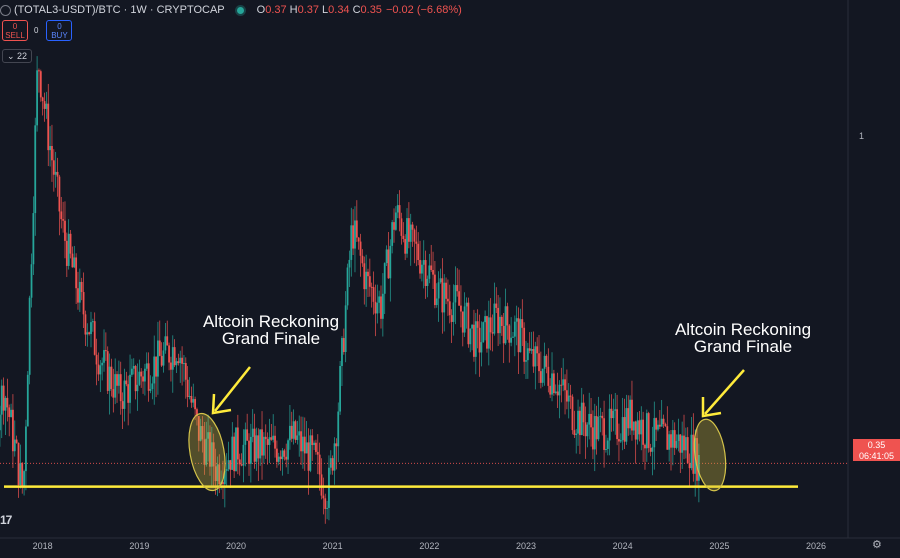 Image resolution: width=900 pixels, height=558 pixels. I want to click on sell-button: 0 SELL, so click(15, 30).